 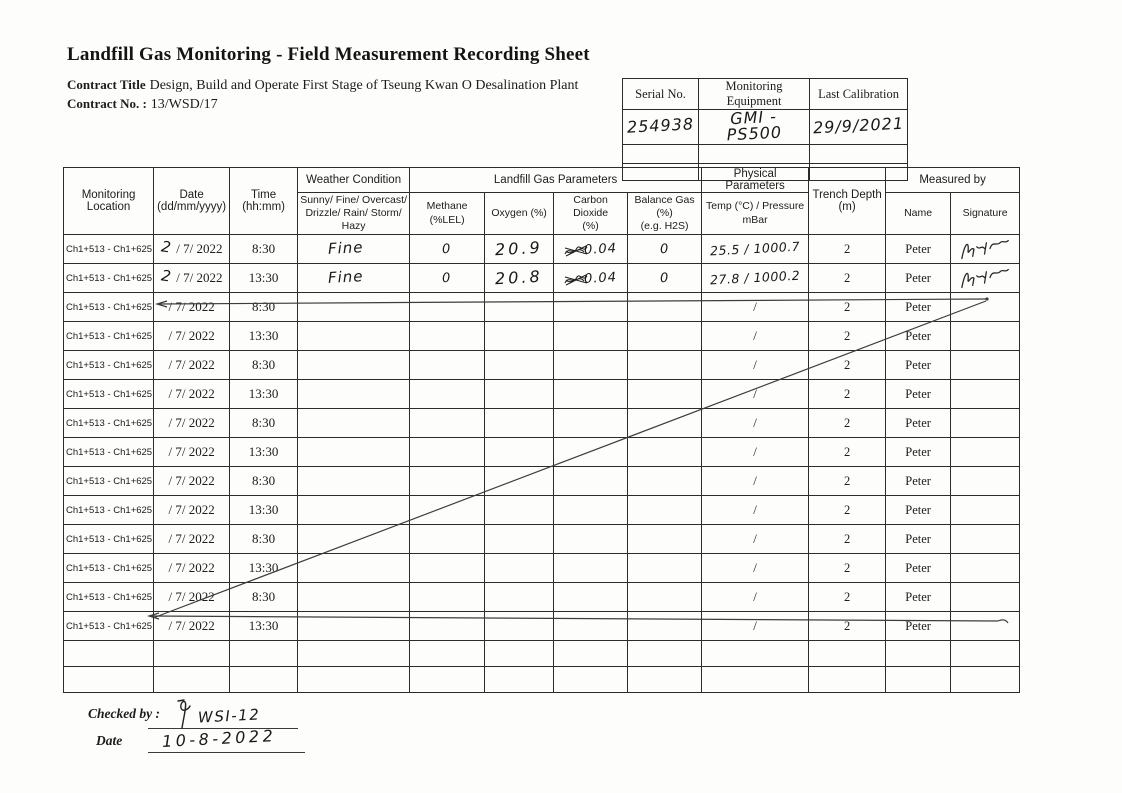 What do you see at coordinates (755, 278) in the screenshot?
I see `cell-temp-pressure: 27.8 / 1000.2` at bounding box center [755, 278].